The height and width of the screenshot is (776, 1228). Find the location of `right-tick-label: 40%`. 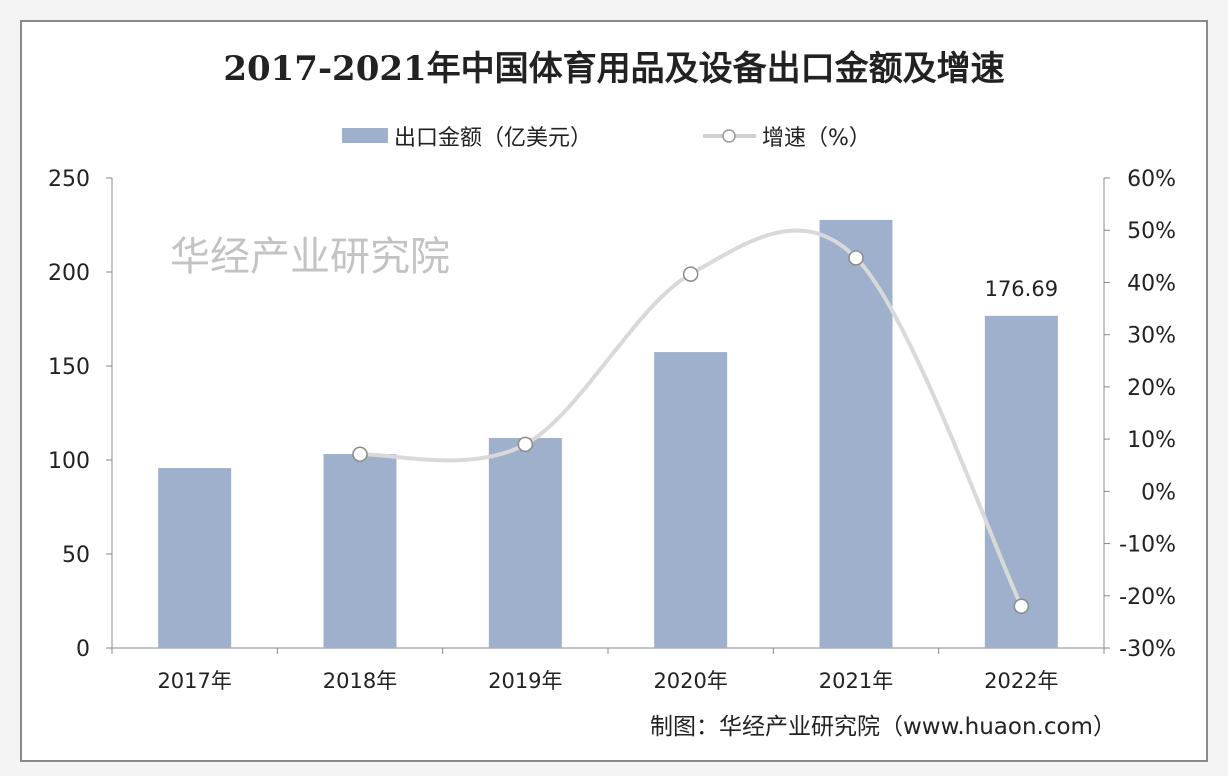

right-tick-label: 40% is located at coordinates (1151, 283).